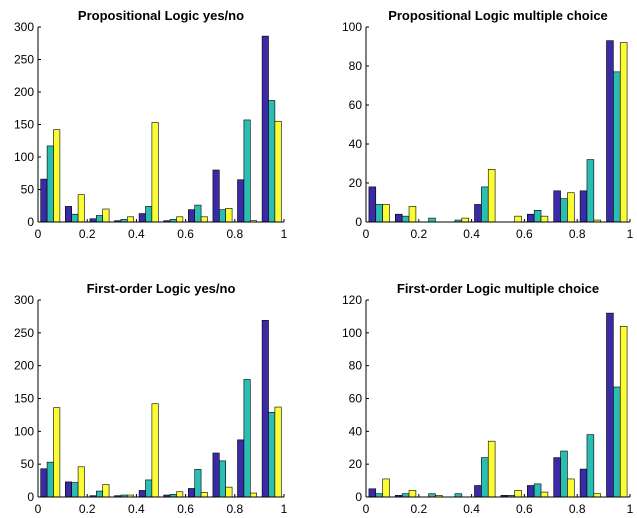  Describe the element at coordinates (356, 66) in the screenshot. I see `y-tick-label: 80` at that location.